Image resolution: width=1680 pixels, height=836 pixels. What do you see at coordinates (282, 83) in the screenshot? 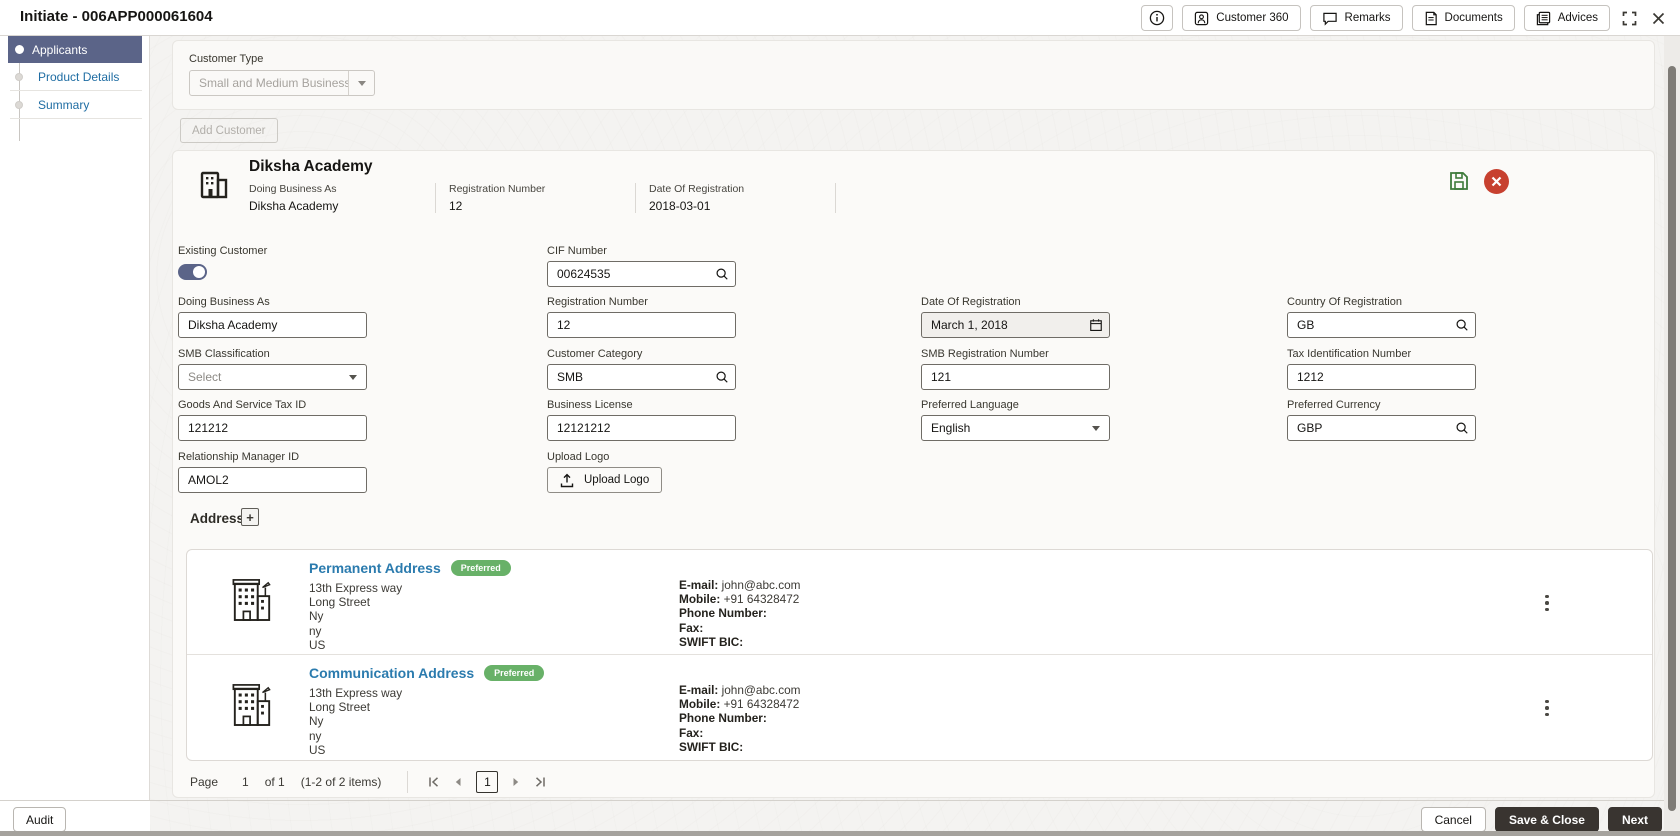
I see `customer-type-select: Small and Medium Business(S` at bounding box center [282, 83].